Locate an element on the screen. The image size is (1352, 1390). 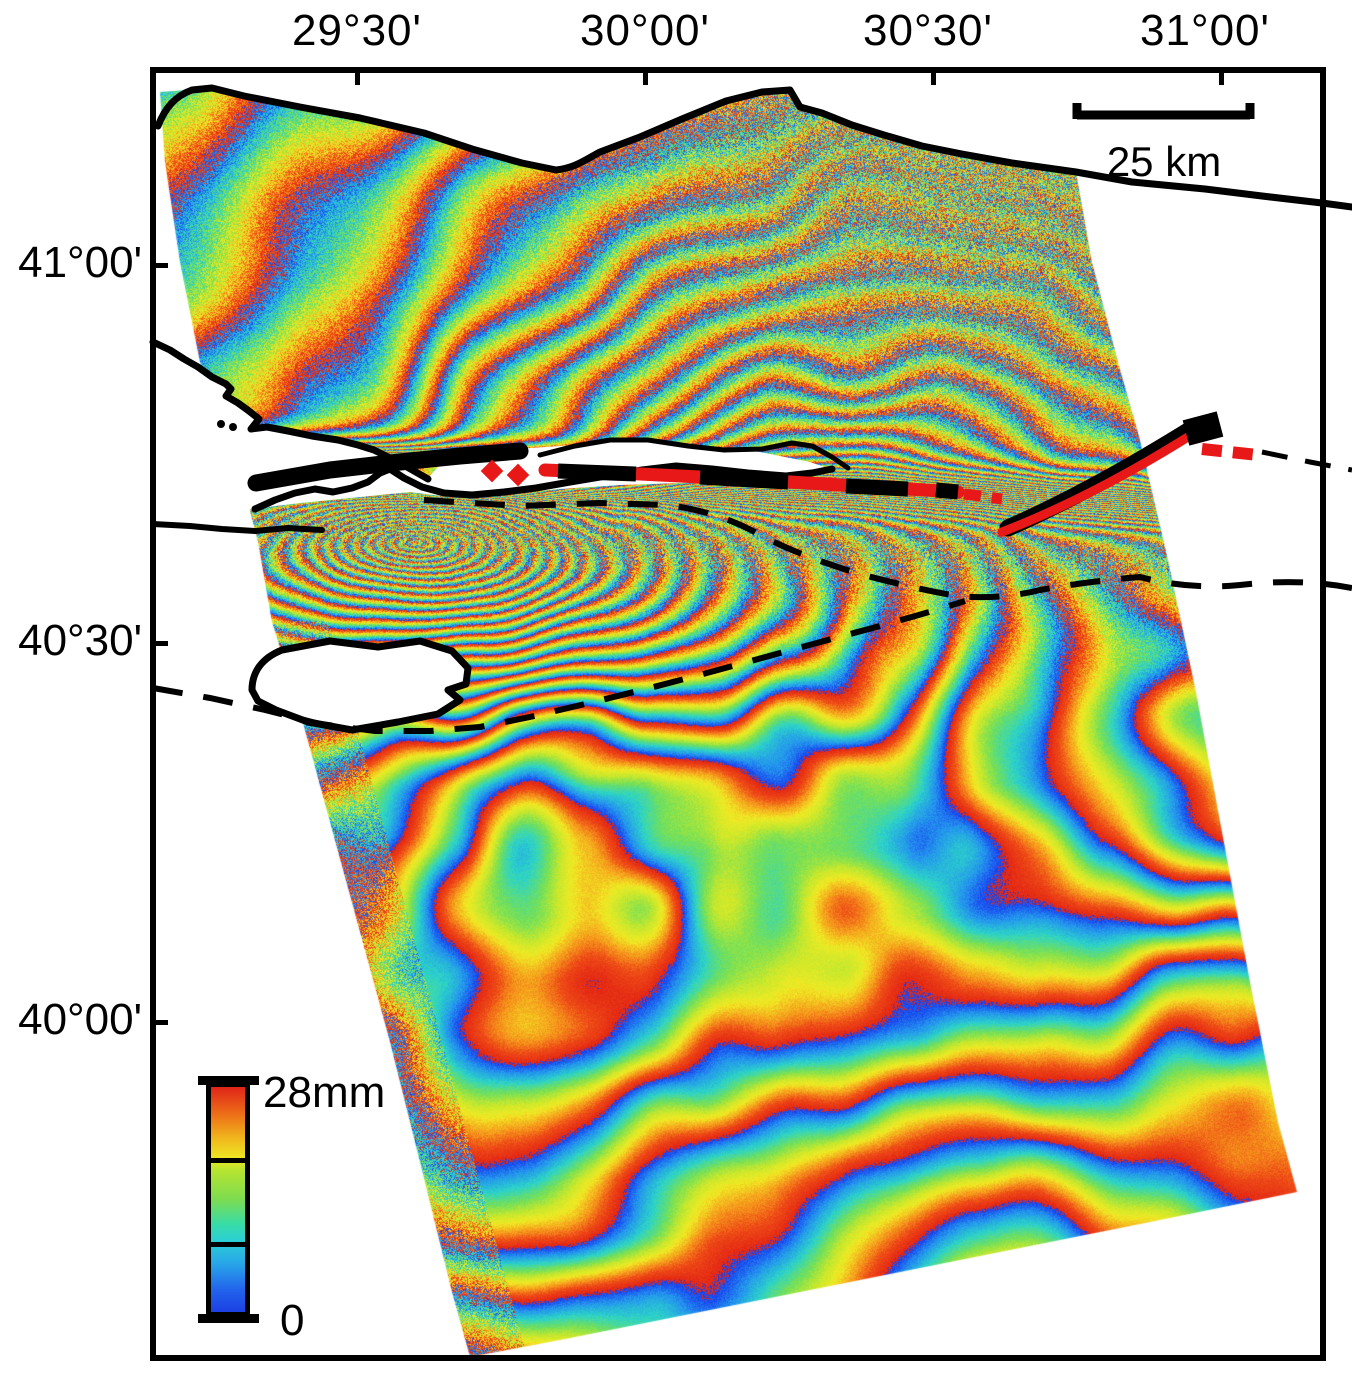
colorbar-min-label: 0 is located at coordinates (292, 1320).